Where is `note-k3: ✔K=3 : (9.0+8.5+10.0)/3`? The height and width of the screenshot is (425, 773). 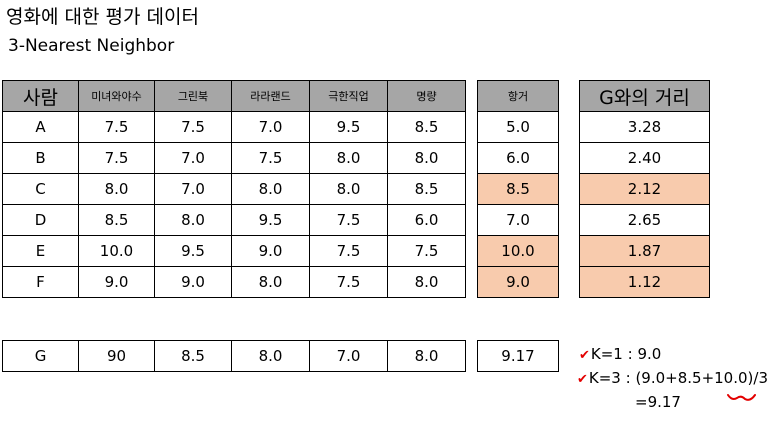 note-k3: ✔K=3 : (9.0+8.5+10.0)/3 is located at coordinates (672, 378).